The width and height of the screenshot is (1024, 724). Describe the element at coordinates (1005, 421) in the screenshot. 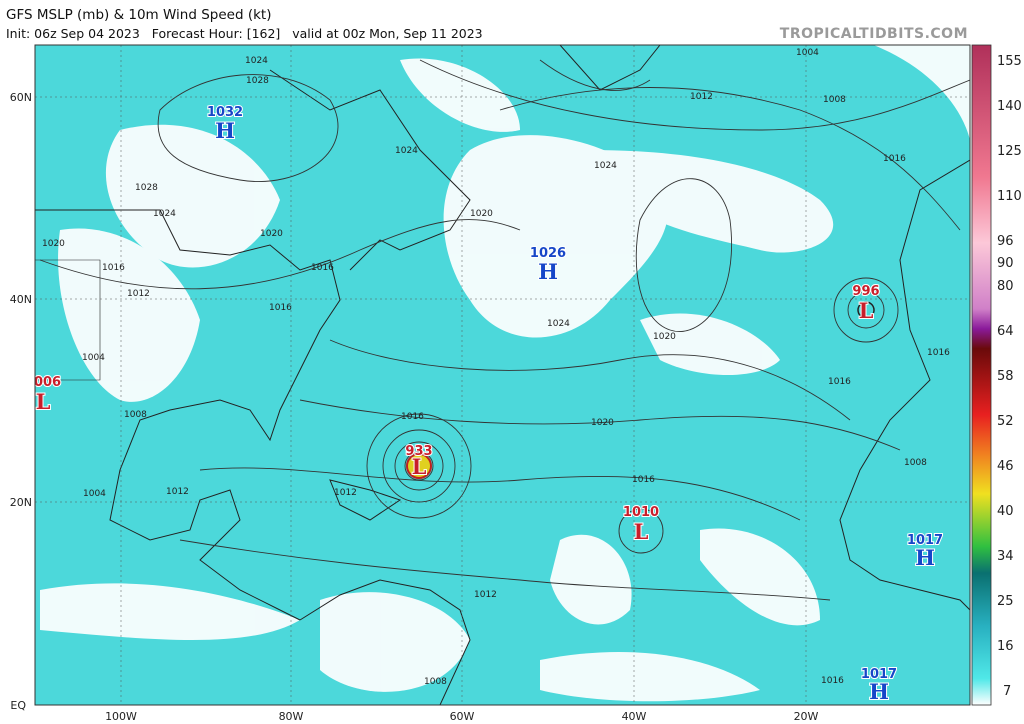

I see `colorbar-label: 52` at that location.